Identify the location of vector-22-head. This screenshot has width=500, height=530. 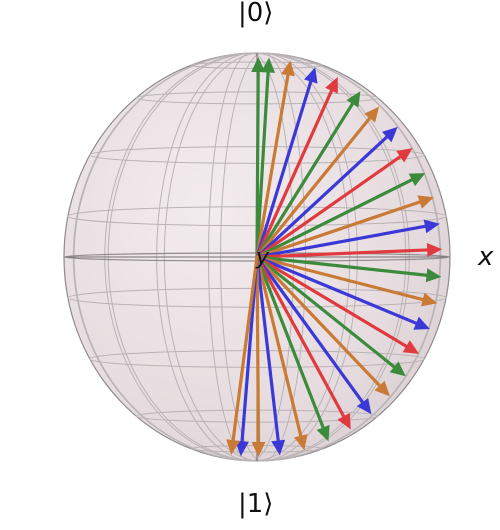
(323, 433).